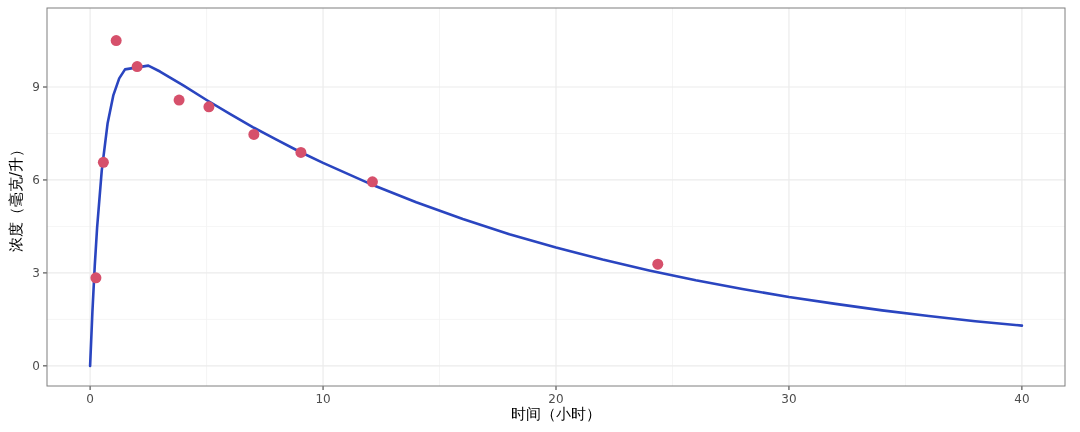 The width and height of the screenshot is (1080, 432). I want to click on x-tick-label: 10, so click(323, 399).